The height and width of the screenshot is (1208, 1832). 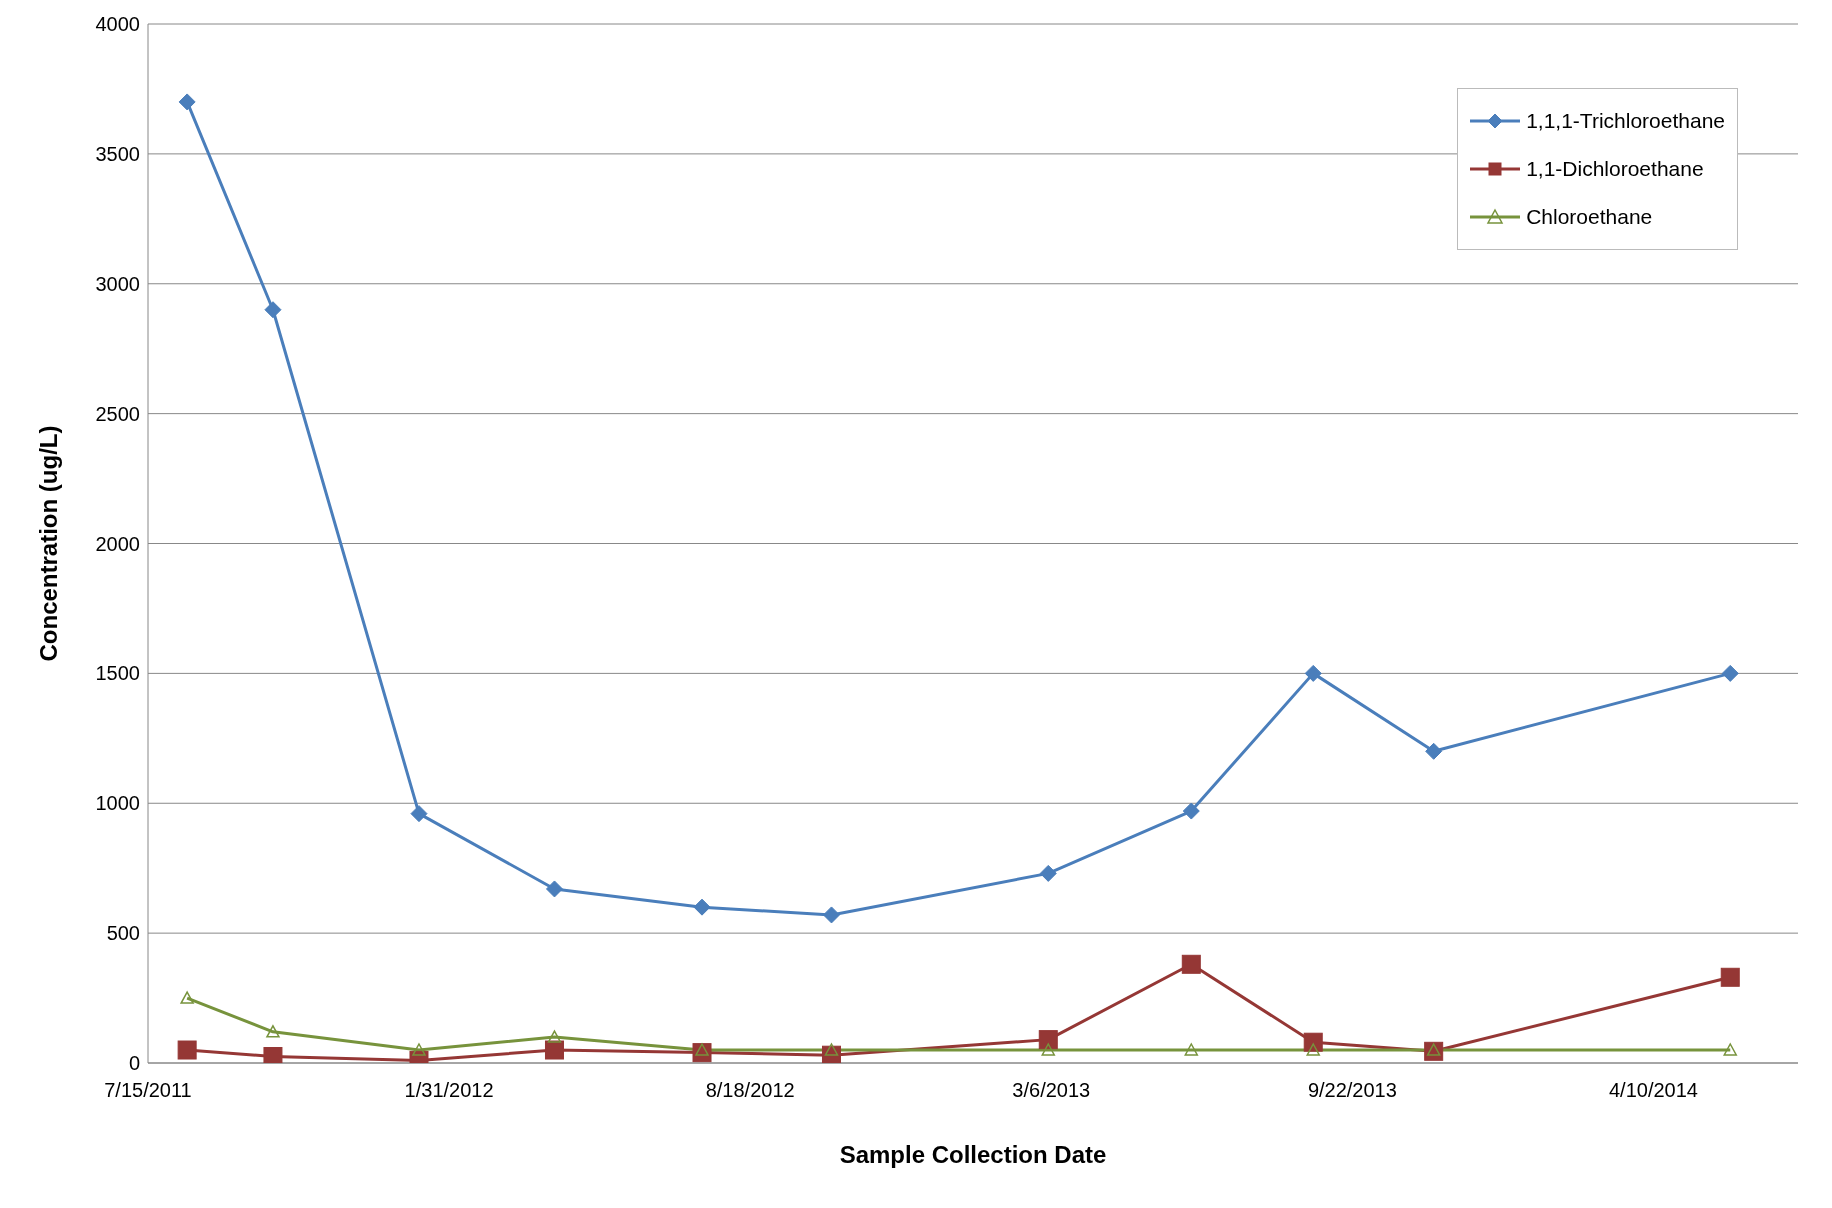 I want to click on y-tick-label: 3500, so click(x=117, y=153).